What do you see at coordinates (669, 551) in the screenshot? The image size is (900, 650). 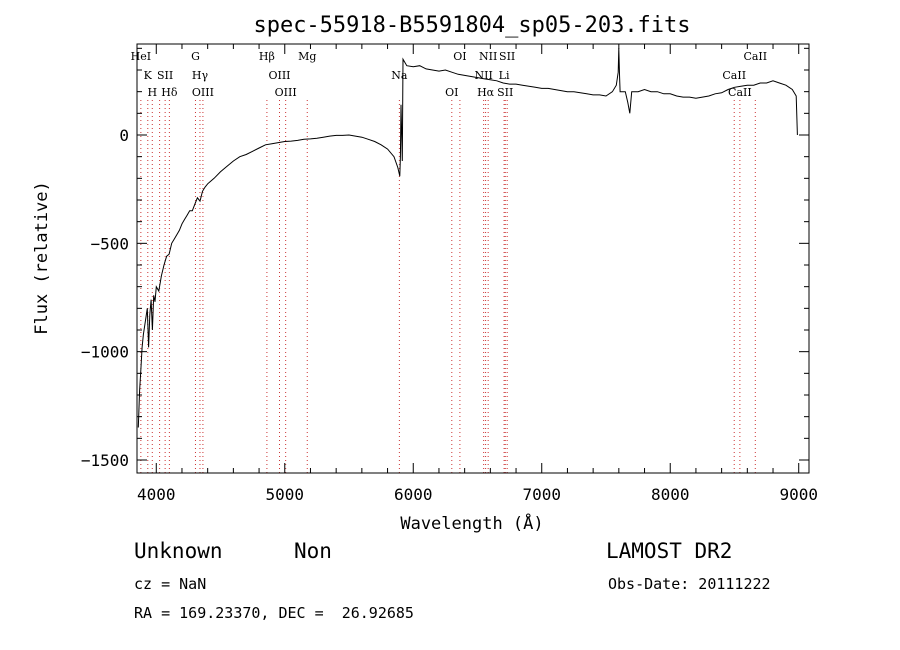 I see `survey-name: LAMOST DR2` at bounding box center [669, 551].